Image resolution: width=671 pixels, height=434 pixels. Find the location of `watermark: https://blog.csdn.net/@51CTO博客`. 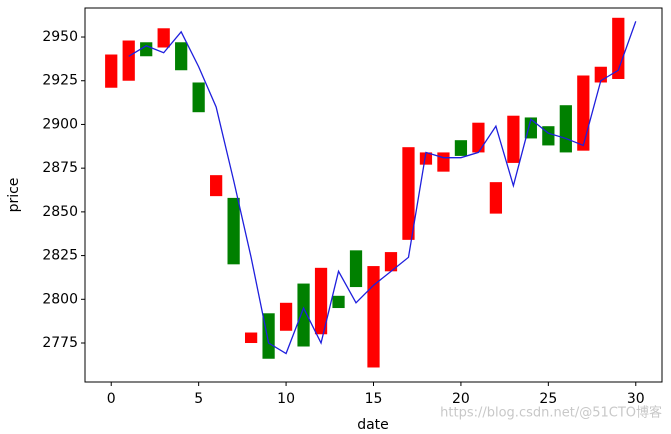

watermark: https://blog.csdn.net/@51CTO博客 is located at coordinates (551, 413).